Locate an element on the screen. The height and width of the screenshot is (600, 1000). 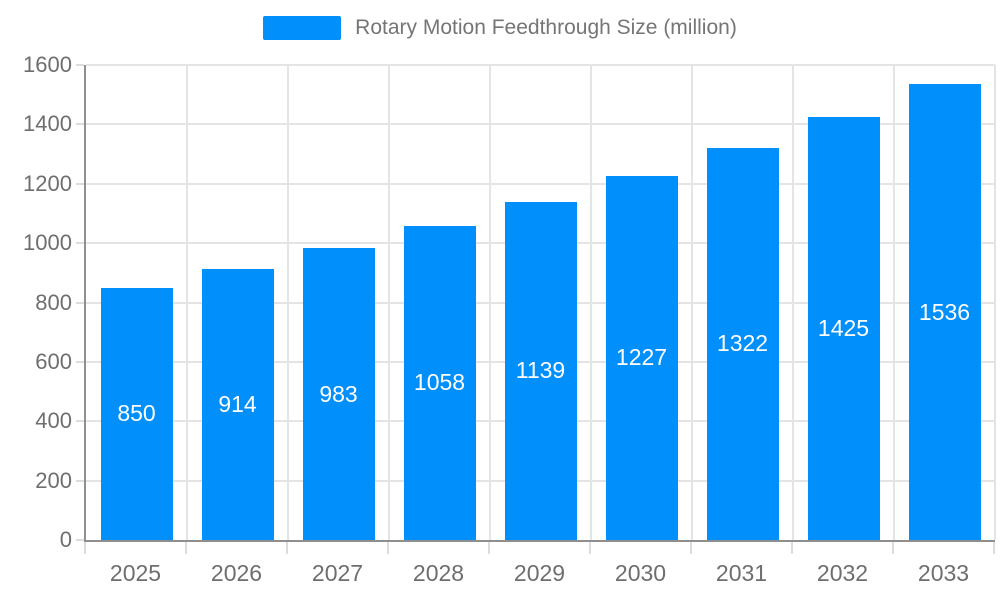
x-tick-label-2031: 2031 is located at coordinates (741, 573).